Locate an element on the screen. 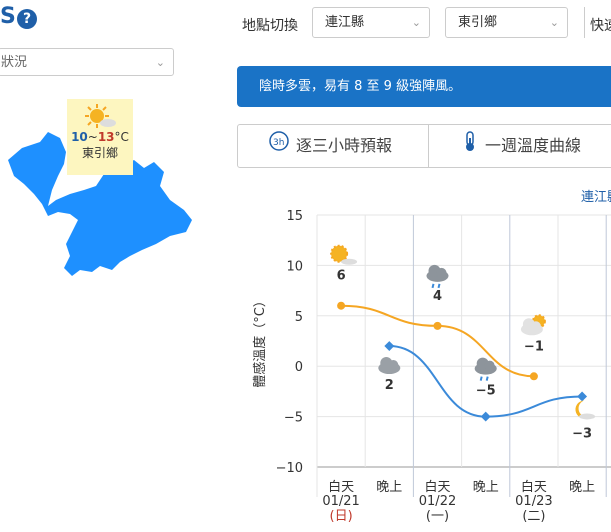 The image size is (611, 532). x-weekday-label: (一) is located at coordinates (437, 516).